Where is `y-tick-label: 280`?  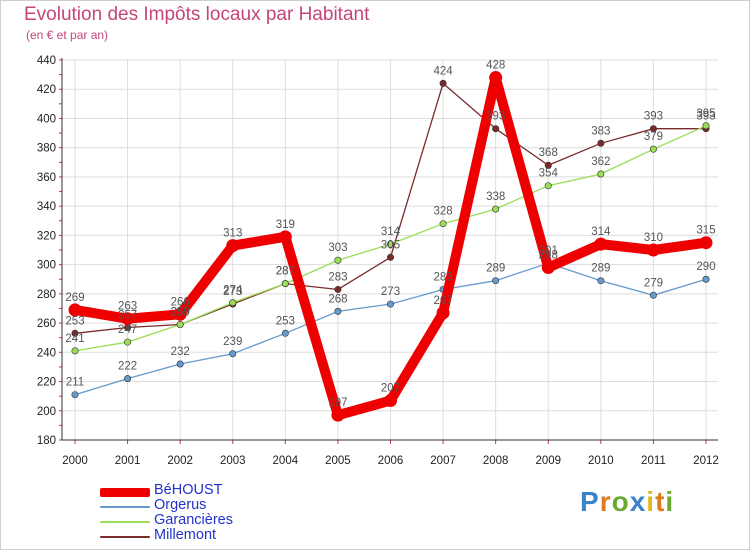 y-tick-label: 280 is located at coordinates (46, 295).